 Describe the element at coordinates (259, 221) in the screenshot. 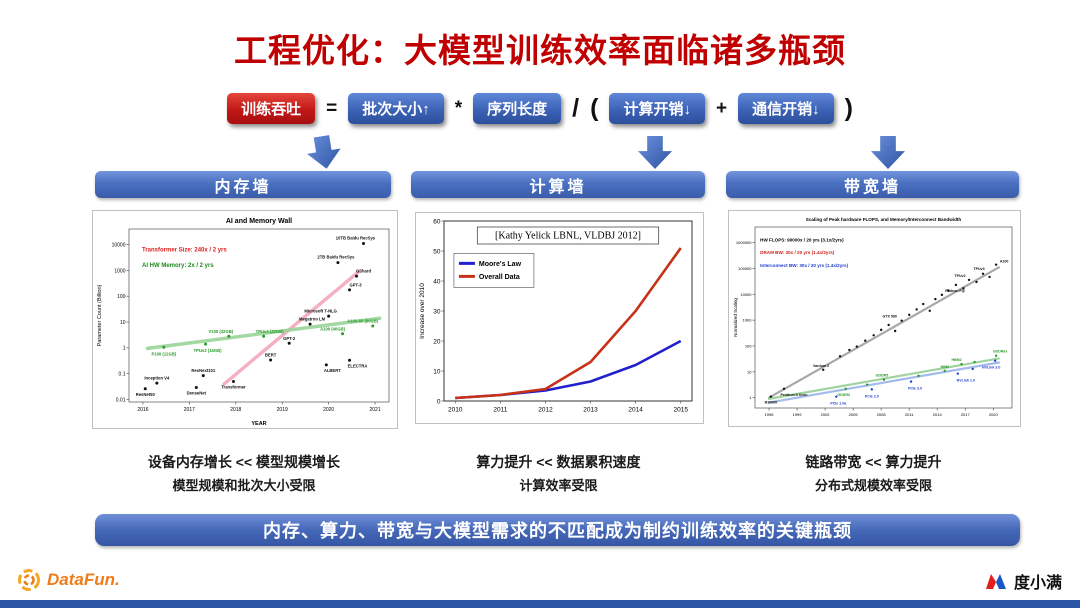

I see `svg-text: AI and Memory Wall` at that location.